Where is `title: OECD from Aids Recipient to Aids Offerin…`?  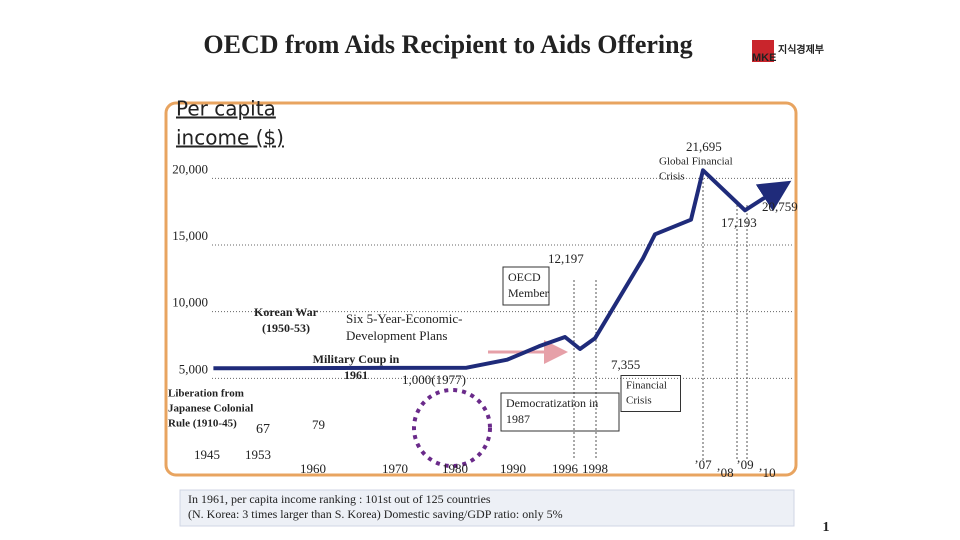
title: OECD from Aids Recipient to Aids Offerin… is located at coordinates (447, 44).